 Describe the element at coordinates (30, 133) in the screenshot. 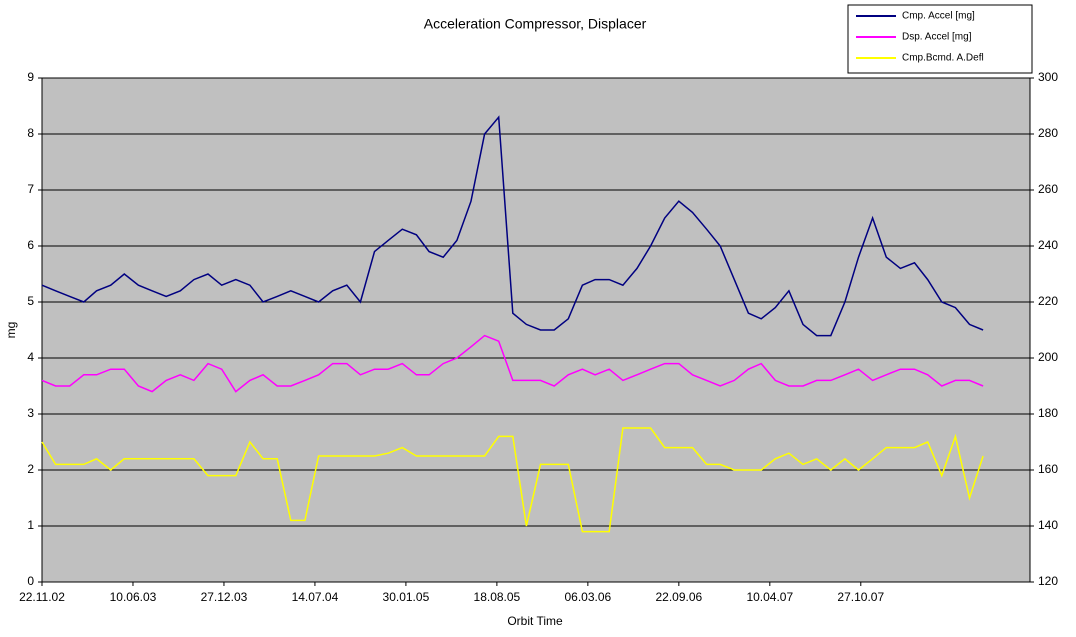

I see `y-tick-label: 8` at that location.